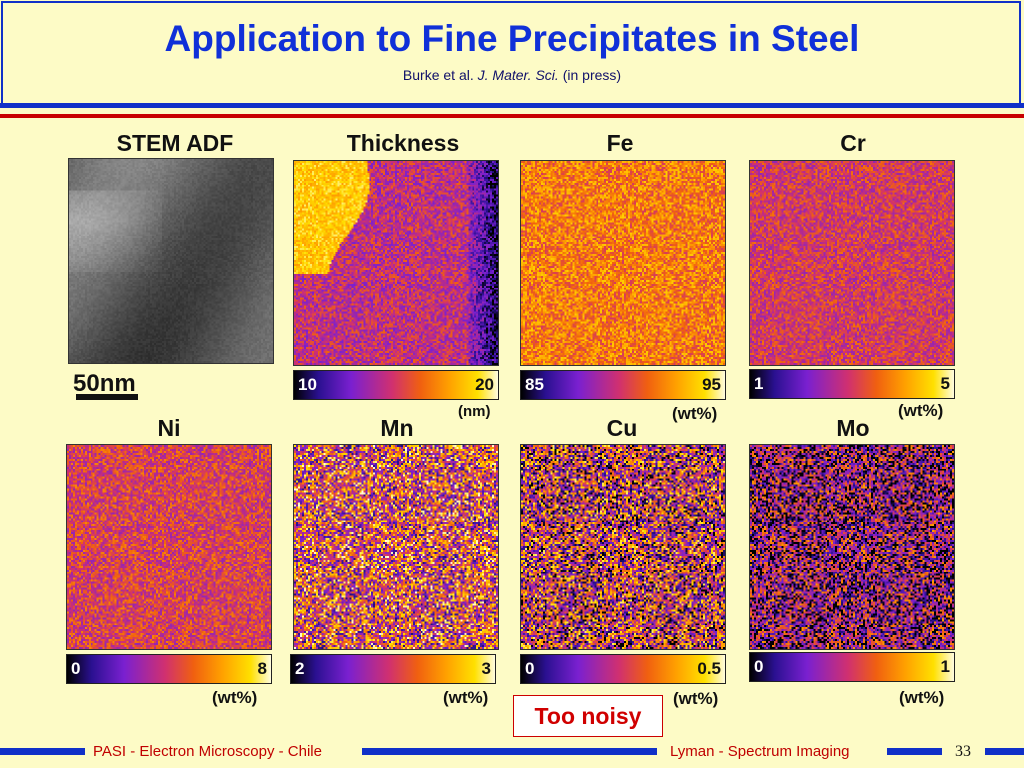 The image size is (1024, 768). What do you see at coordinates (175, 143) in the screenshot?
I see `panel-label-stem-adf: STEM ADF` at bounding box center [175, 143].